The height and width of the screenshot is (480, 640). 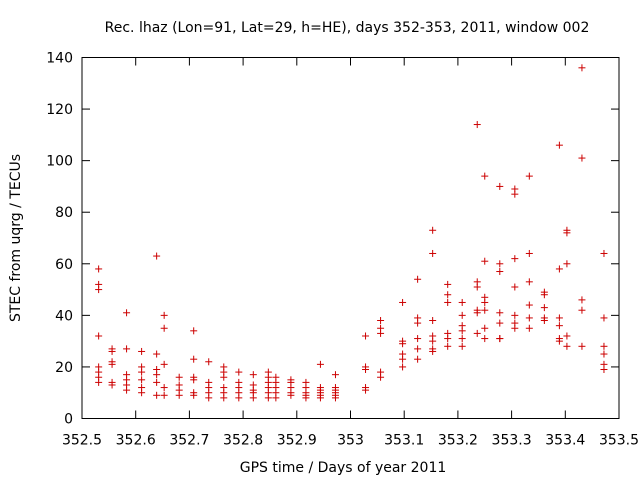 What do you see at coordinates (82, 441) in the screenshot?
I see `x-tick-label: 352.5` at bounding box center [82, 441].